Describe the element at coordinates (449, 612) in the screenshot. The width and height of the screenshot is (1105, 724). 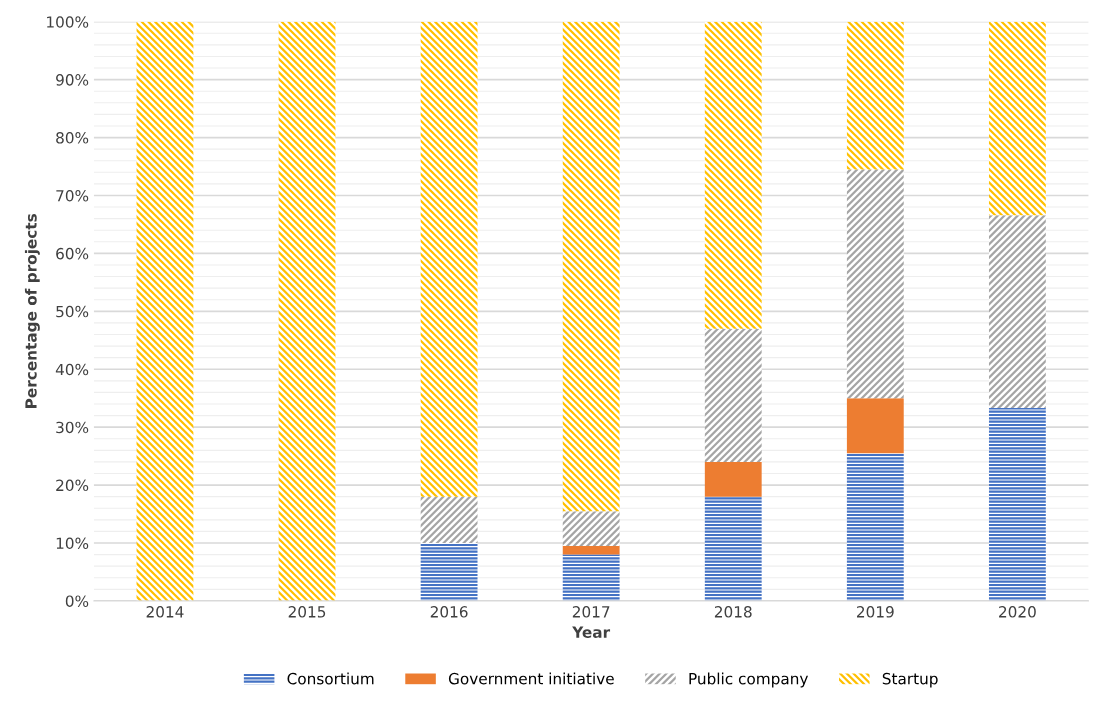
I see `x-tick-label: 2016` at that location.